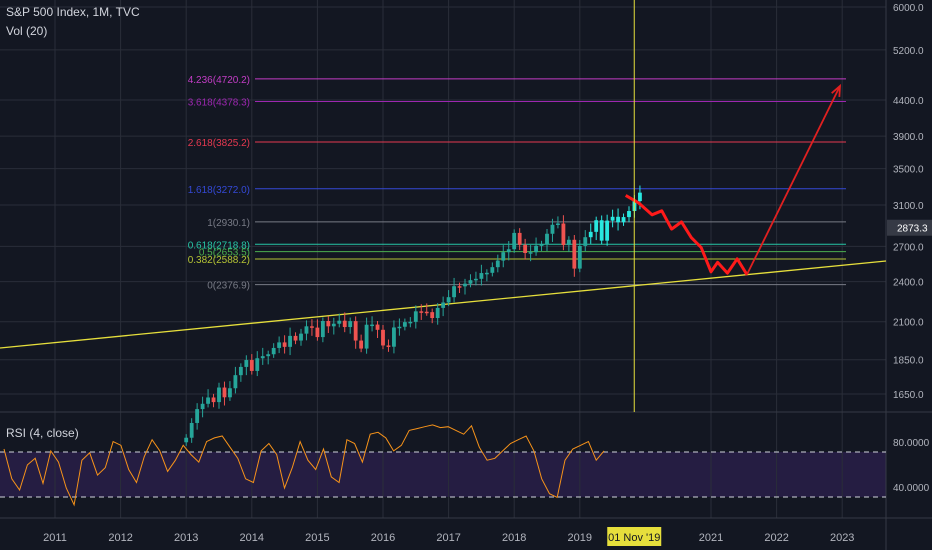  What do you see at coordinates (55, 538) in the screenshot?
I see `time-axis-label: 2011` at bounding box center [55, 538].